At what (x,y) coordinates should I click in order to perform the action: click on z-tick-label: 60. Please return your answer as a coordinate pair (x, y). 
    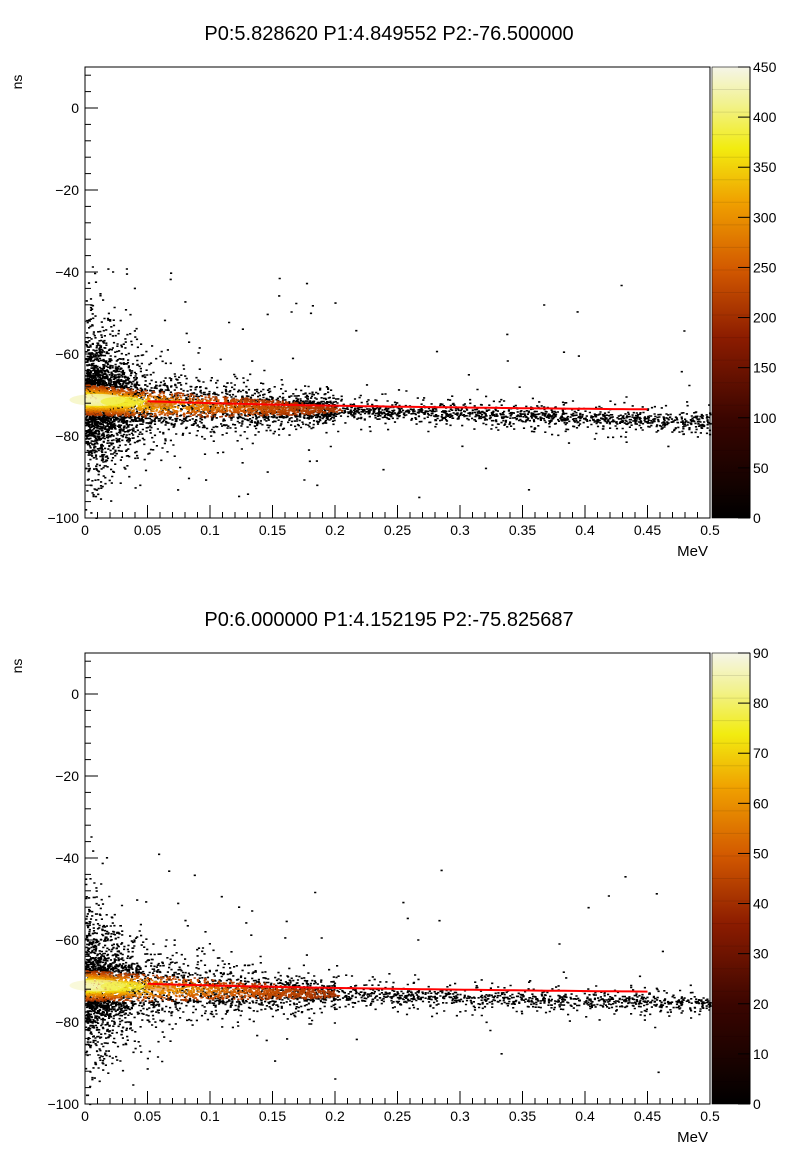
    Looking at the image, I should click on (761, 803).